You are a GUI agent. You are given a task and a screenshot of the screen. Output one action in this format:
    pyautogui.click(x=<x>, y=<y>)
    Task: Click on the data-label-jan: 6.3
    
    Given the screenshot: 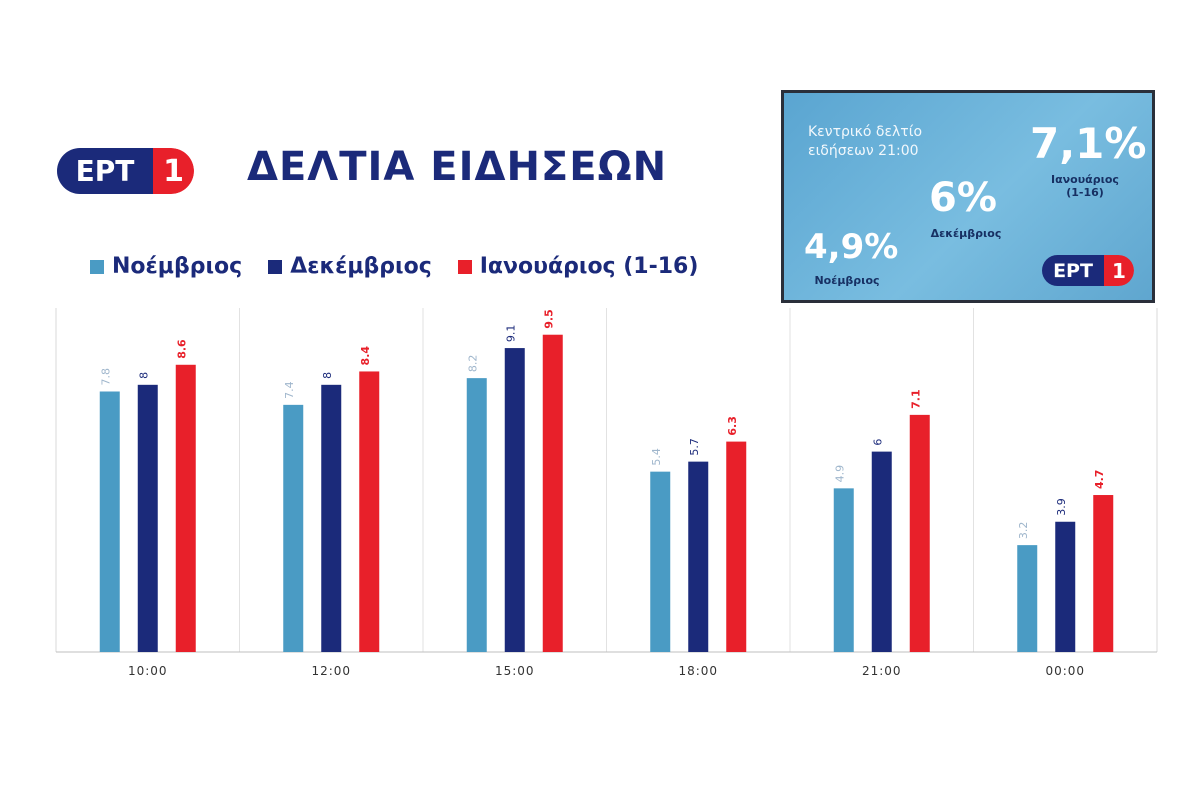 What is the action you would take?
    pyautogui.click(x=732, y=426)
    